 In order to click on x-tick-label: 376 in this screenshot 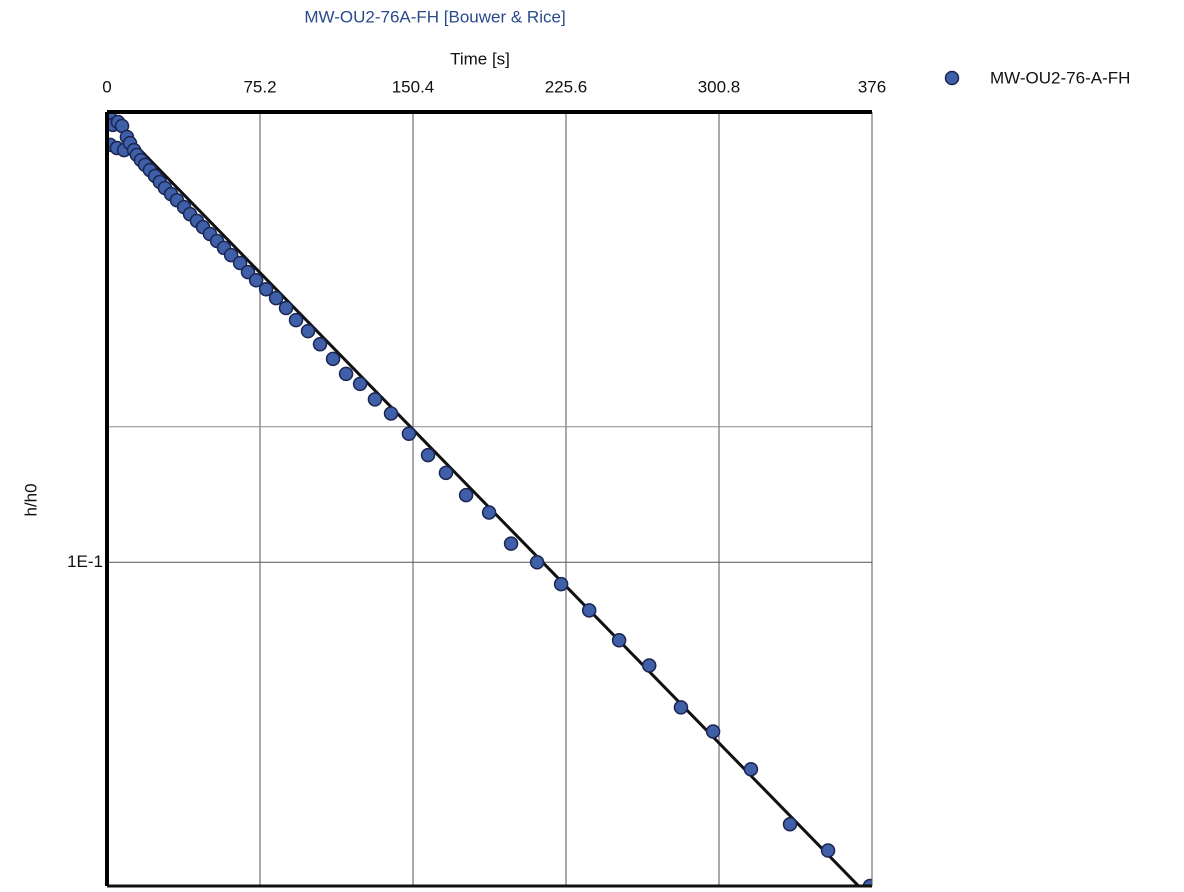, I will do `click(872, 86)`.